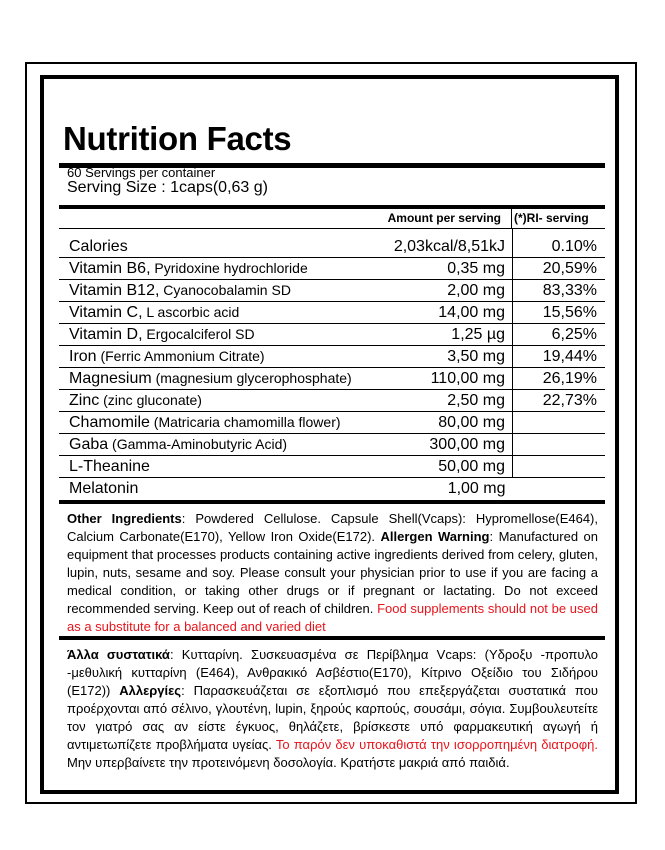 The height and width of the screenshot is (850, 665). I want to click on nutrient-amount: 3,50 mg, so click(444, 356).